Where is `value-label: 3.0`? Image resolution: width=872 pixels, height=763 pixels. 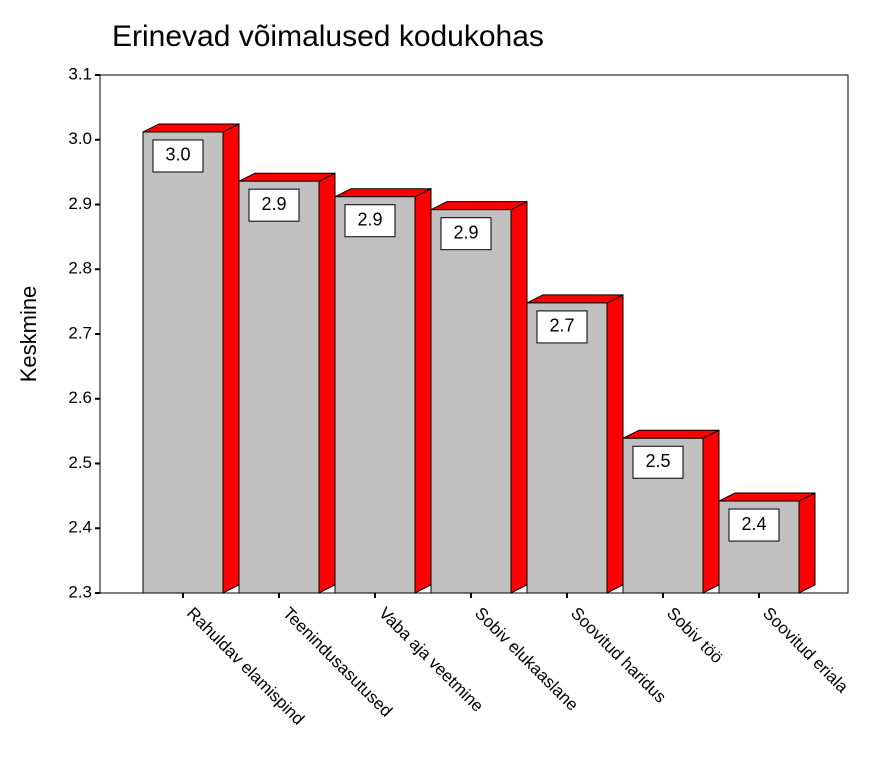
value-label: 3.0 is located at coordinates (177, 155).